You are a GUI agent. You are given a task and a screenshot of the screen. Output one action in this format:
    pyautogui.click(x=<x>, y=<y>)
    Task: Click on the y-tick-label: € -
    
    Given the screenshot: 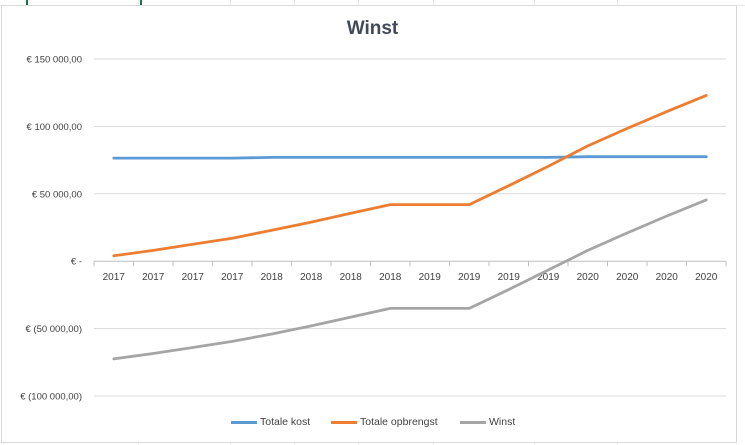 What is the action you would take?
    pyautogui.click(x=76, y=262)
    